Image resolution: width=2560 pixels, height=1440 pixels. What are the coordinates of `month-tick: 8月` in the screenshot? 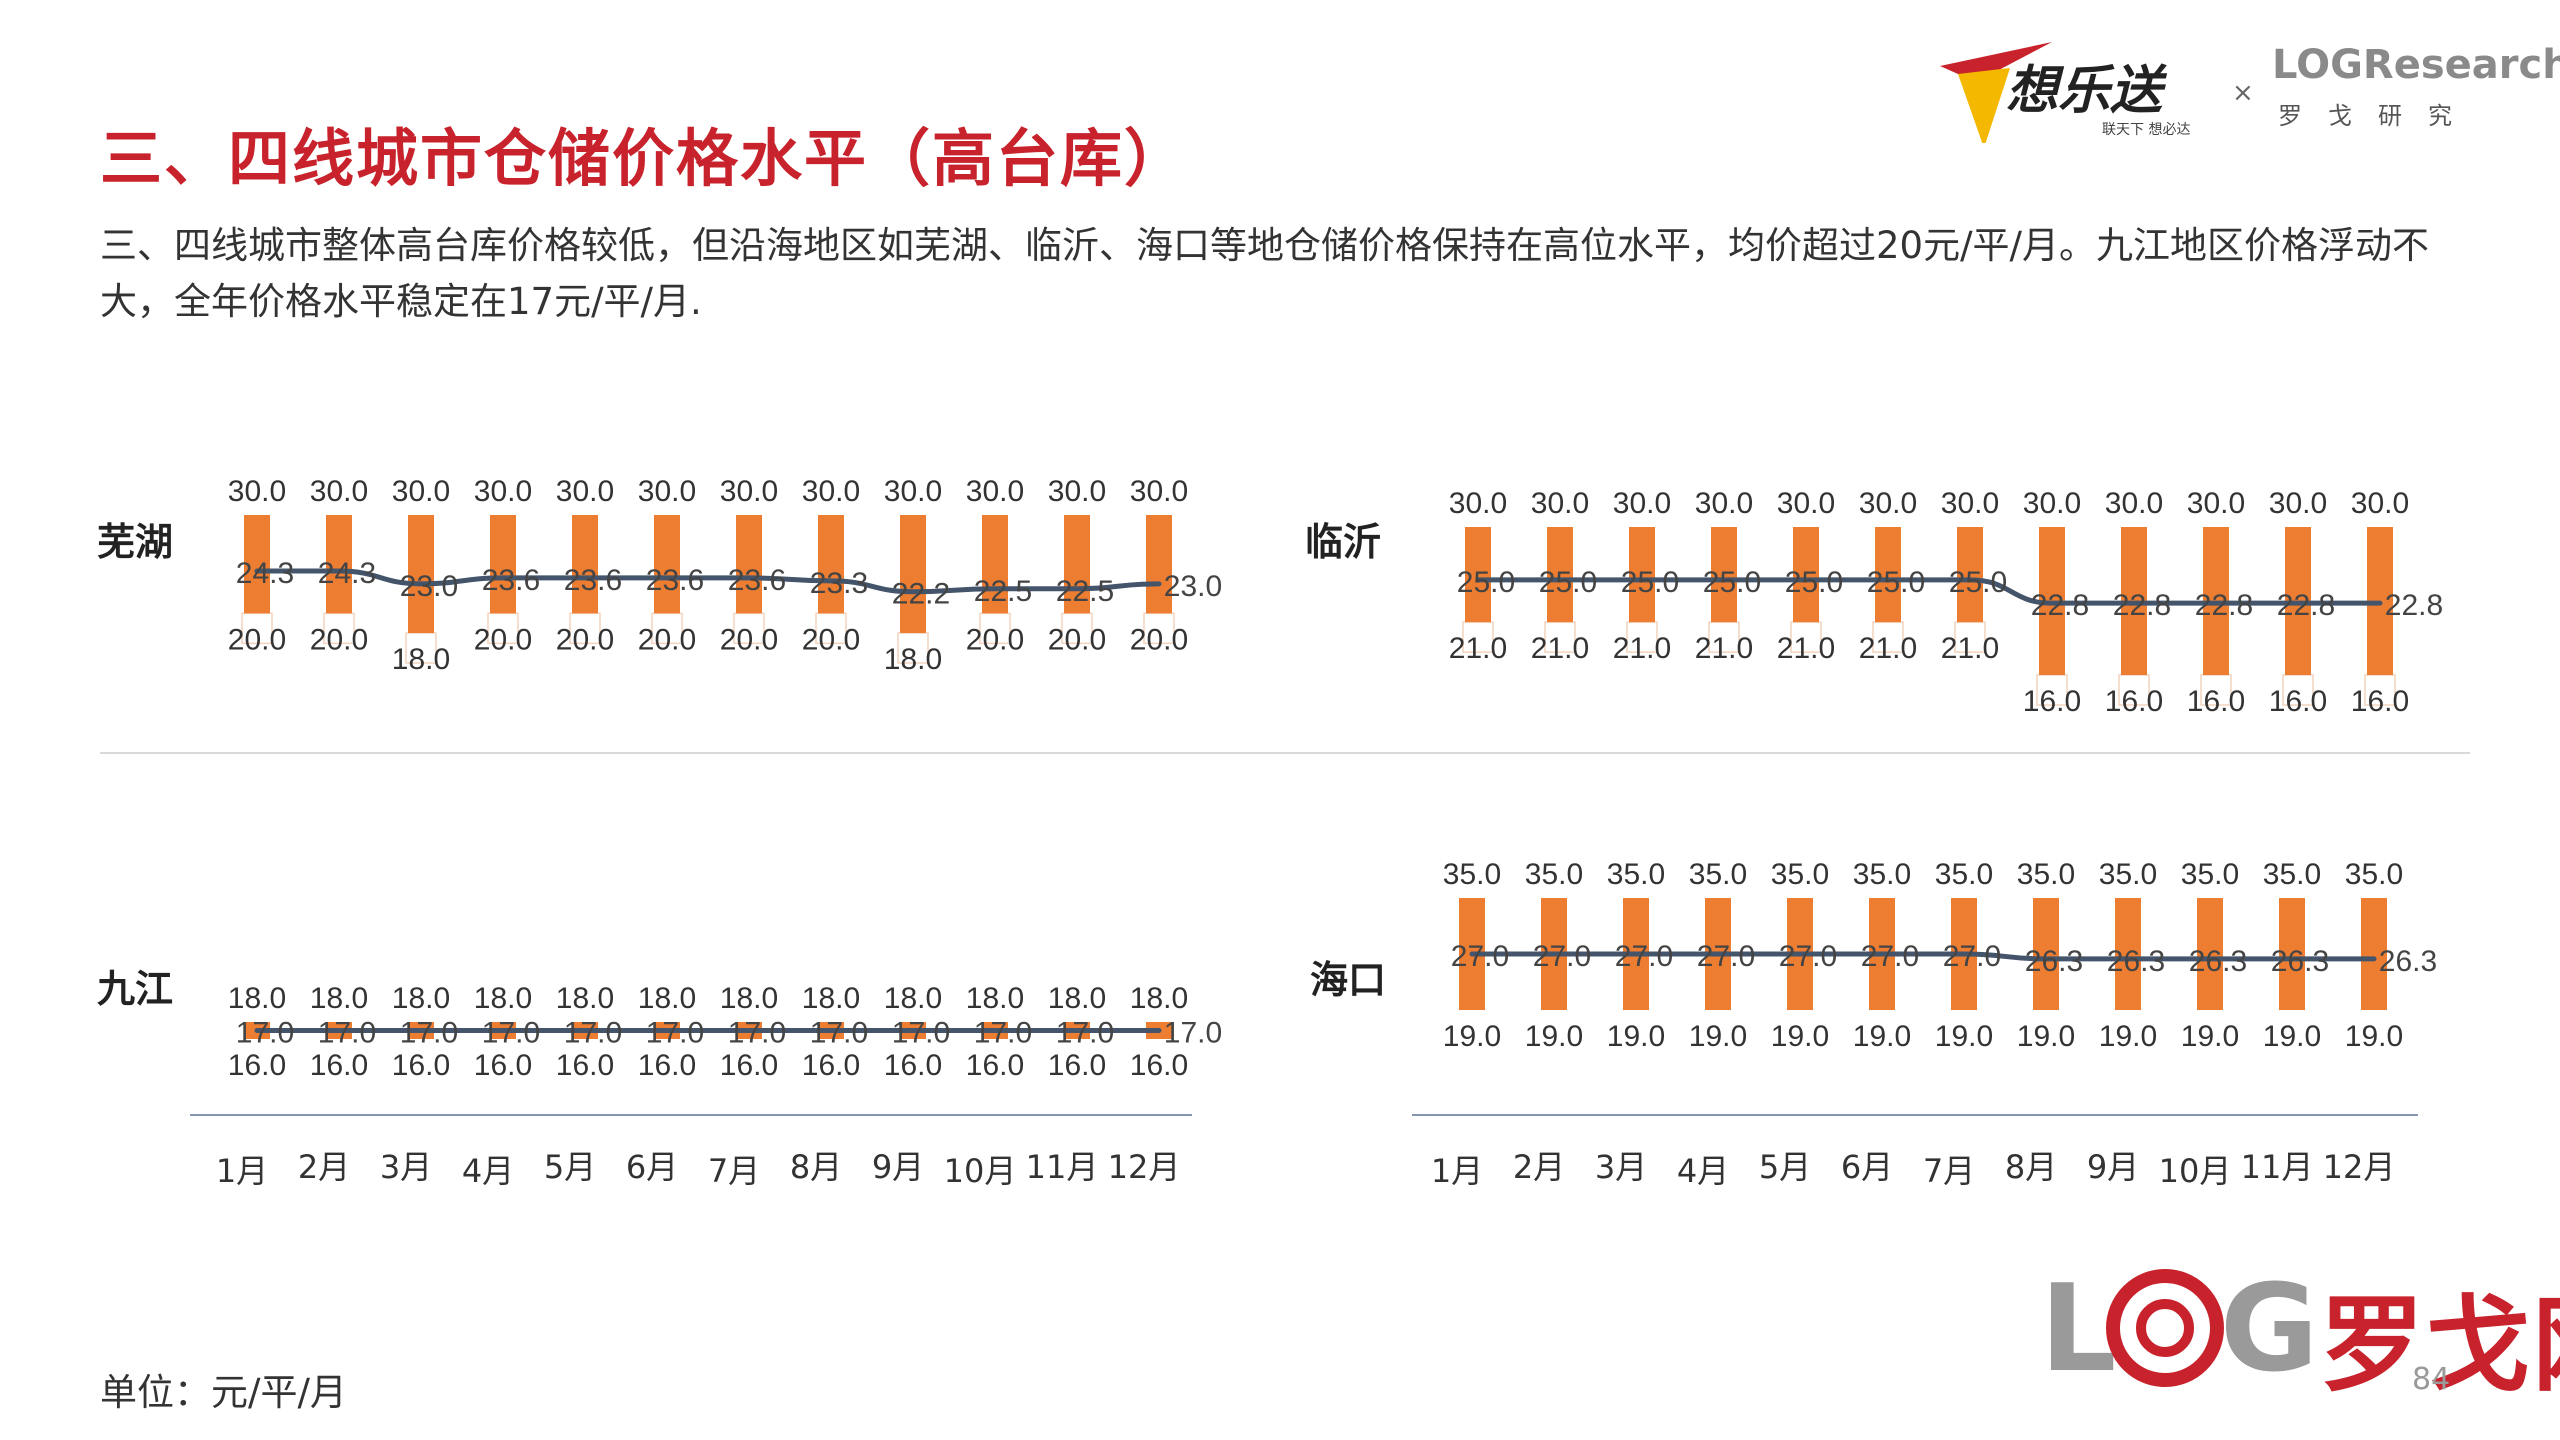 It's located at (2031, 1167).